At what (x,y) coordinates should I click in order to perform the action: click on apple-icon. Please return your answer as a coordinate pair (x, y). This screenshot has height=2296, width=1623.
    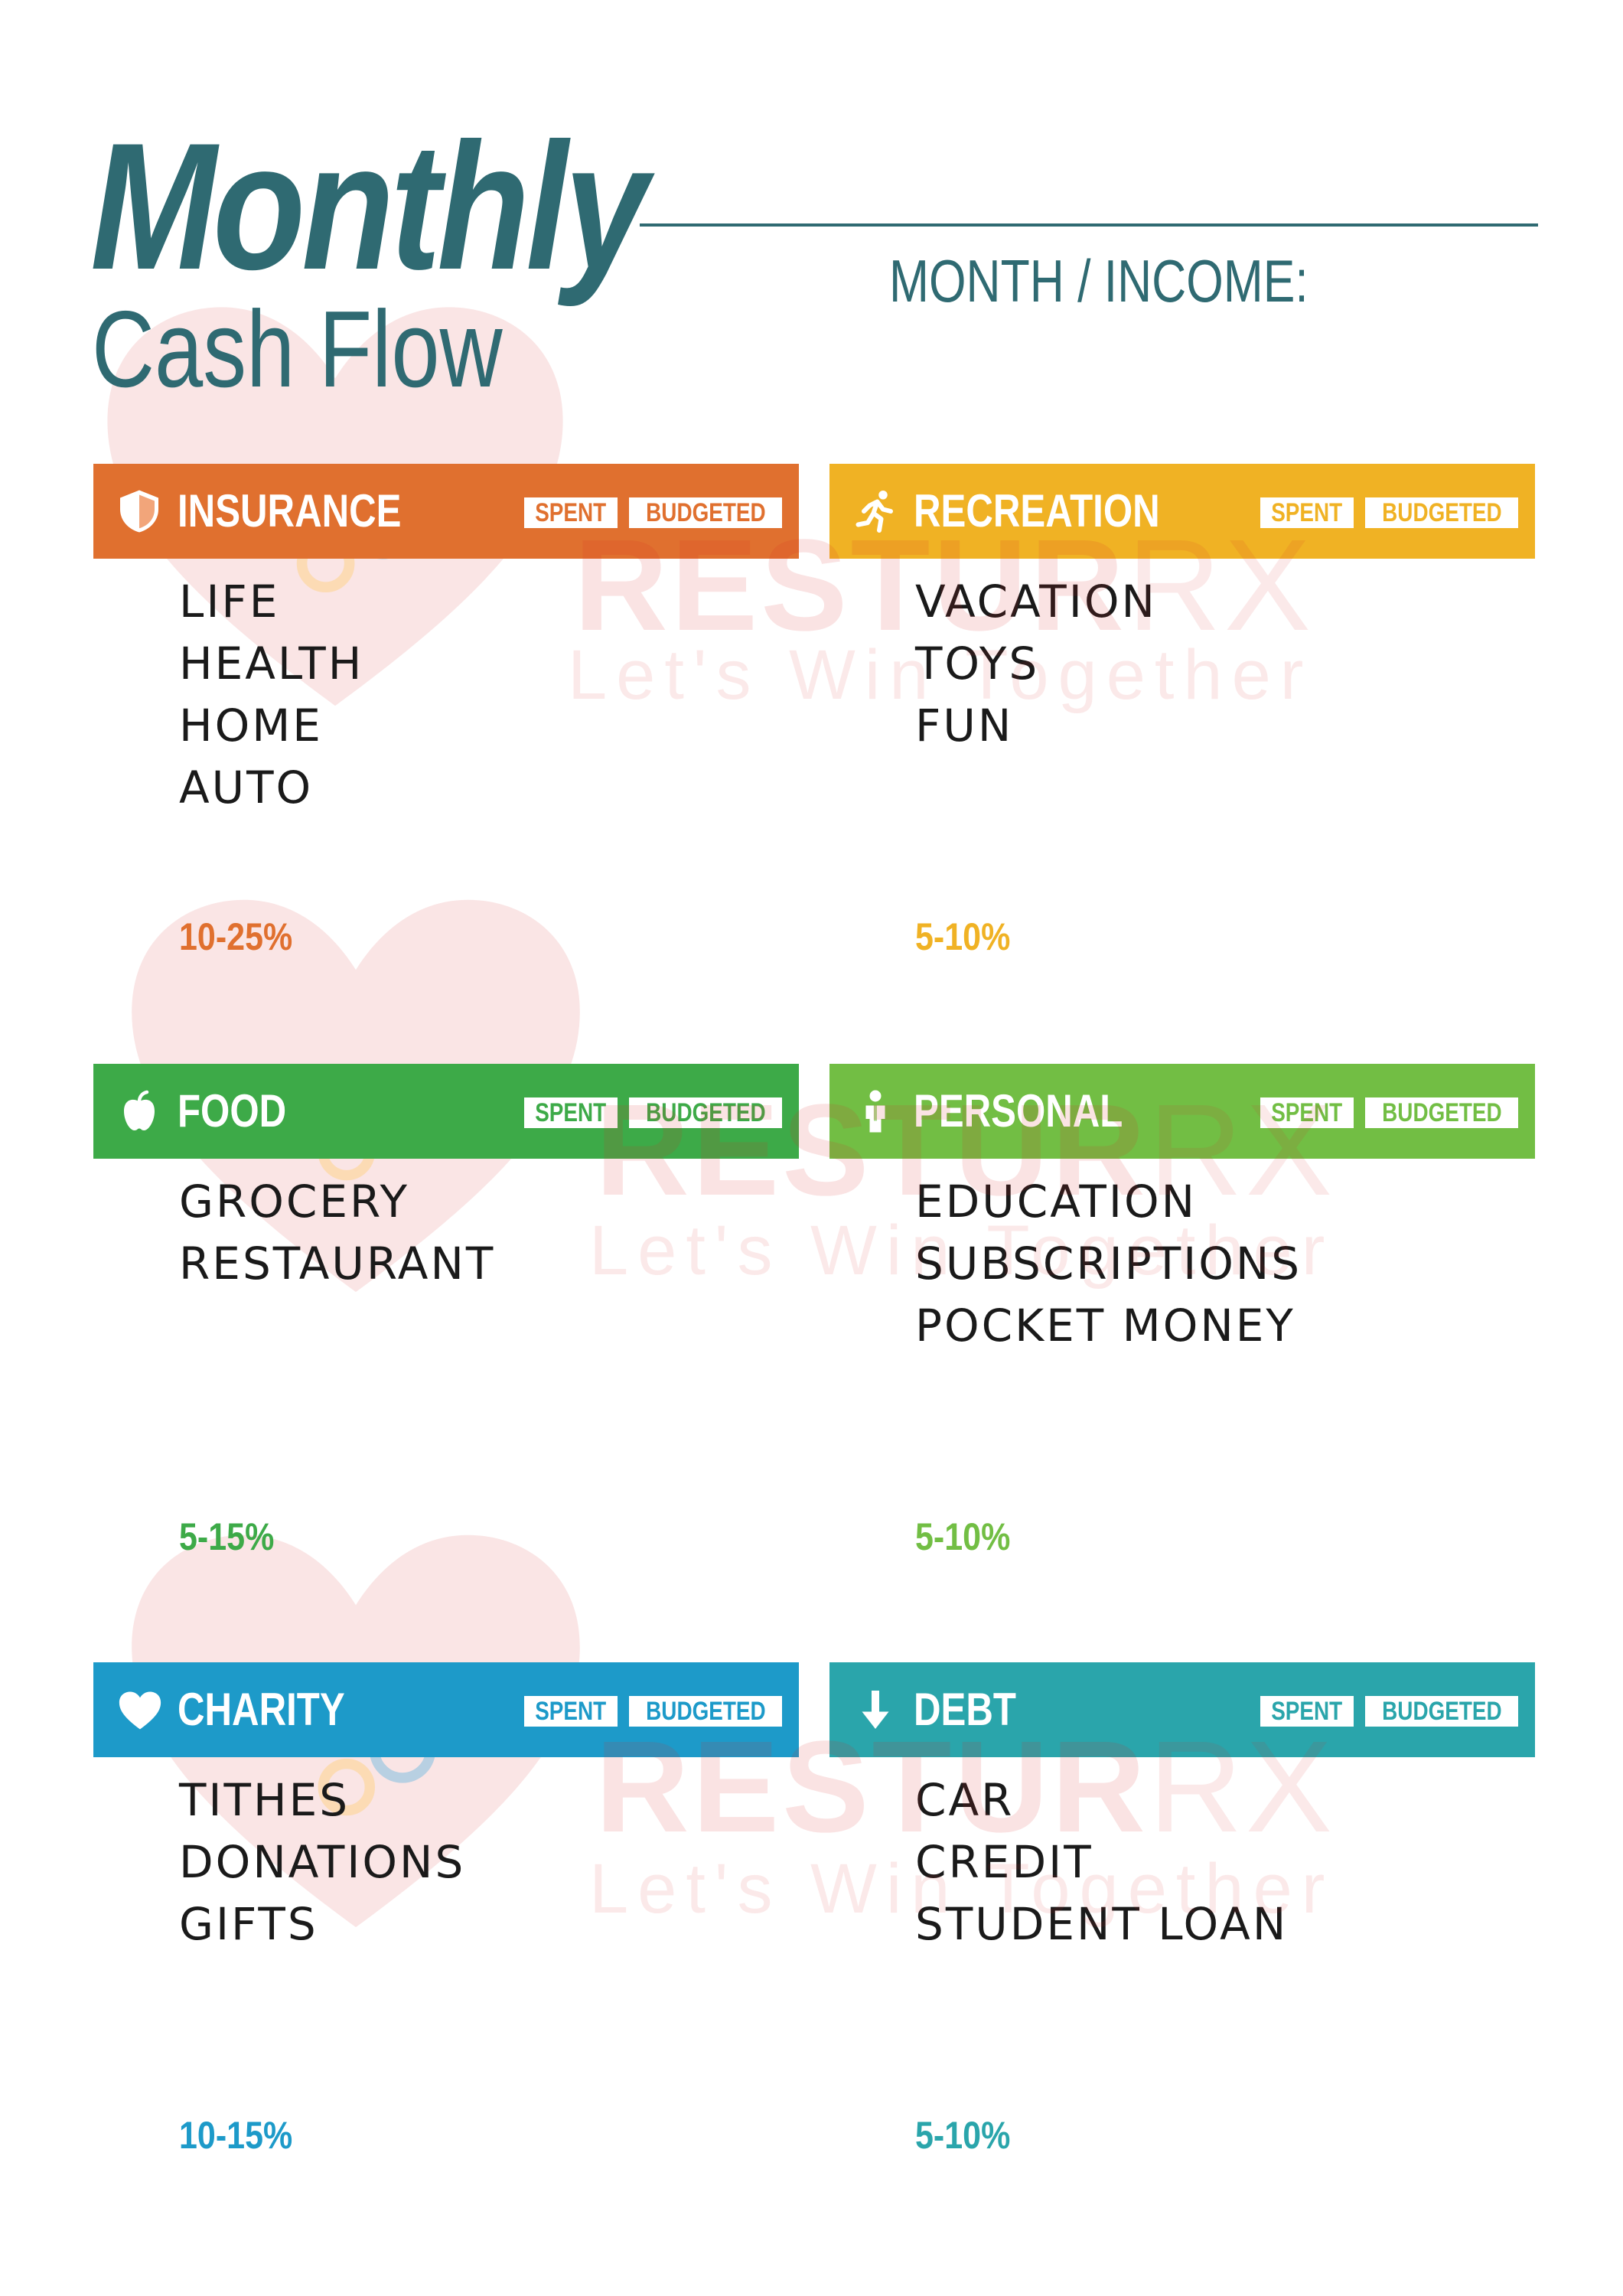
    Looking at the image, I should click on (139, 1111).